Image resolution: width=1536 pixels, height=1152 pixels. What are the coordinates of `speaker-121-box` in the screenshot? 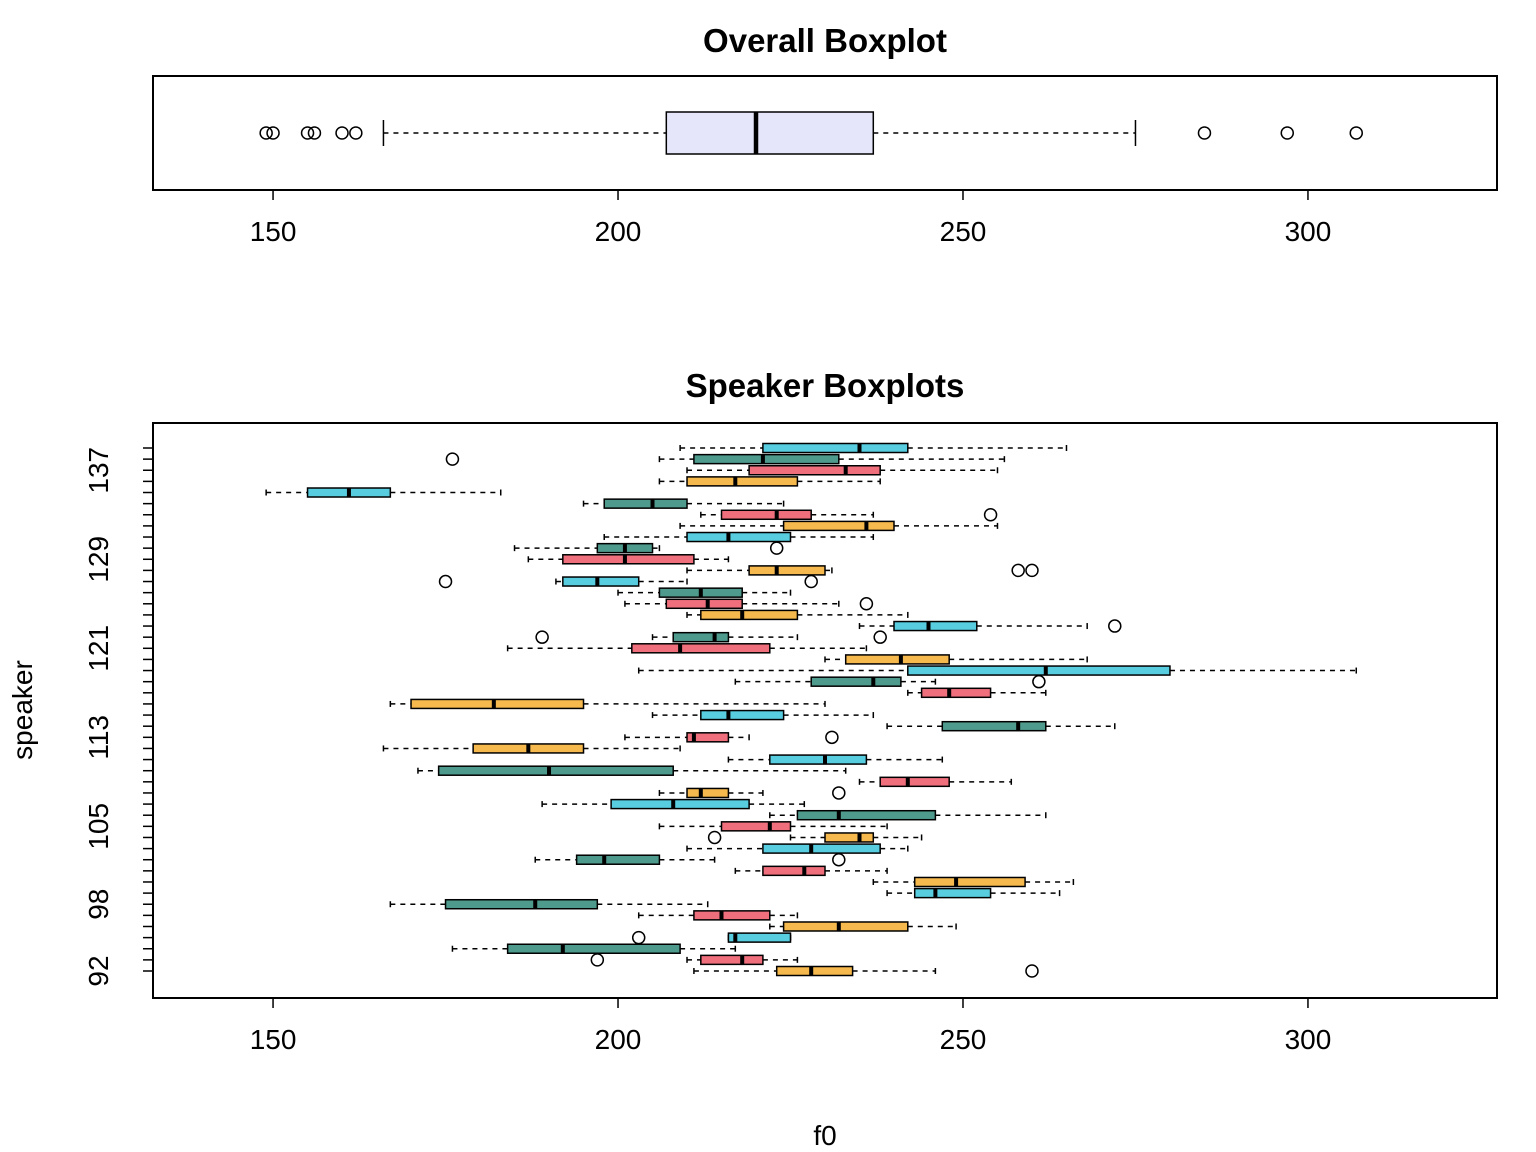 It's located at (701, 648).